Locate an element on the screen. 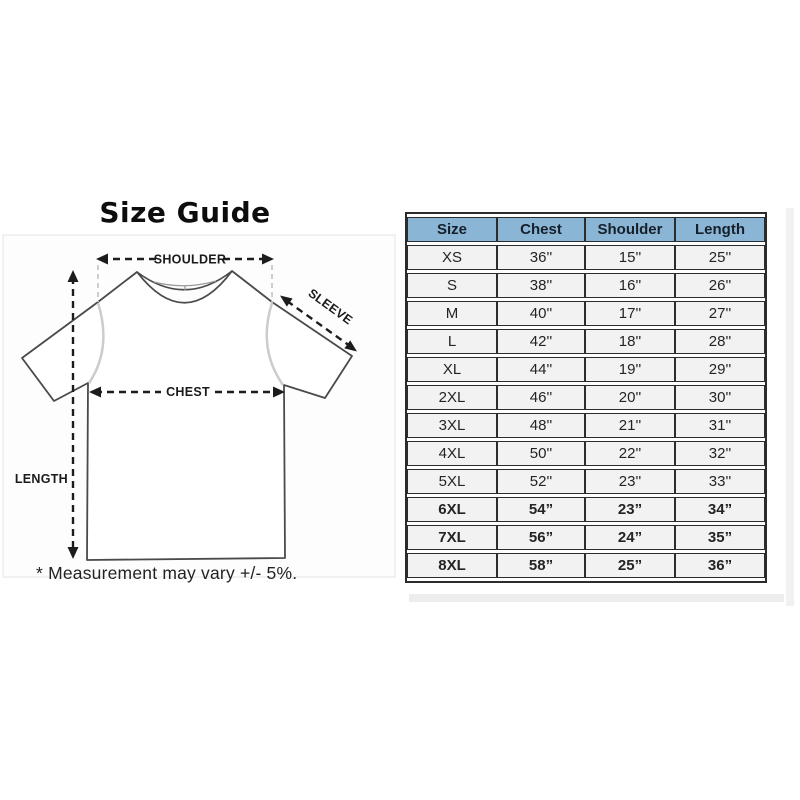 Image resolution: width=800 pixels, height=800 pixels. table-row: 3XL 48'' 21'' 31'' is located at coordinates (586, 425).